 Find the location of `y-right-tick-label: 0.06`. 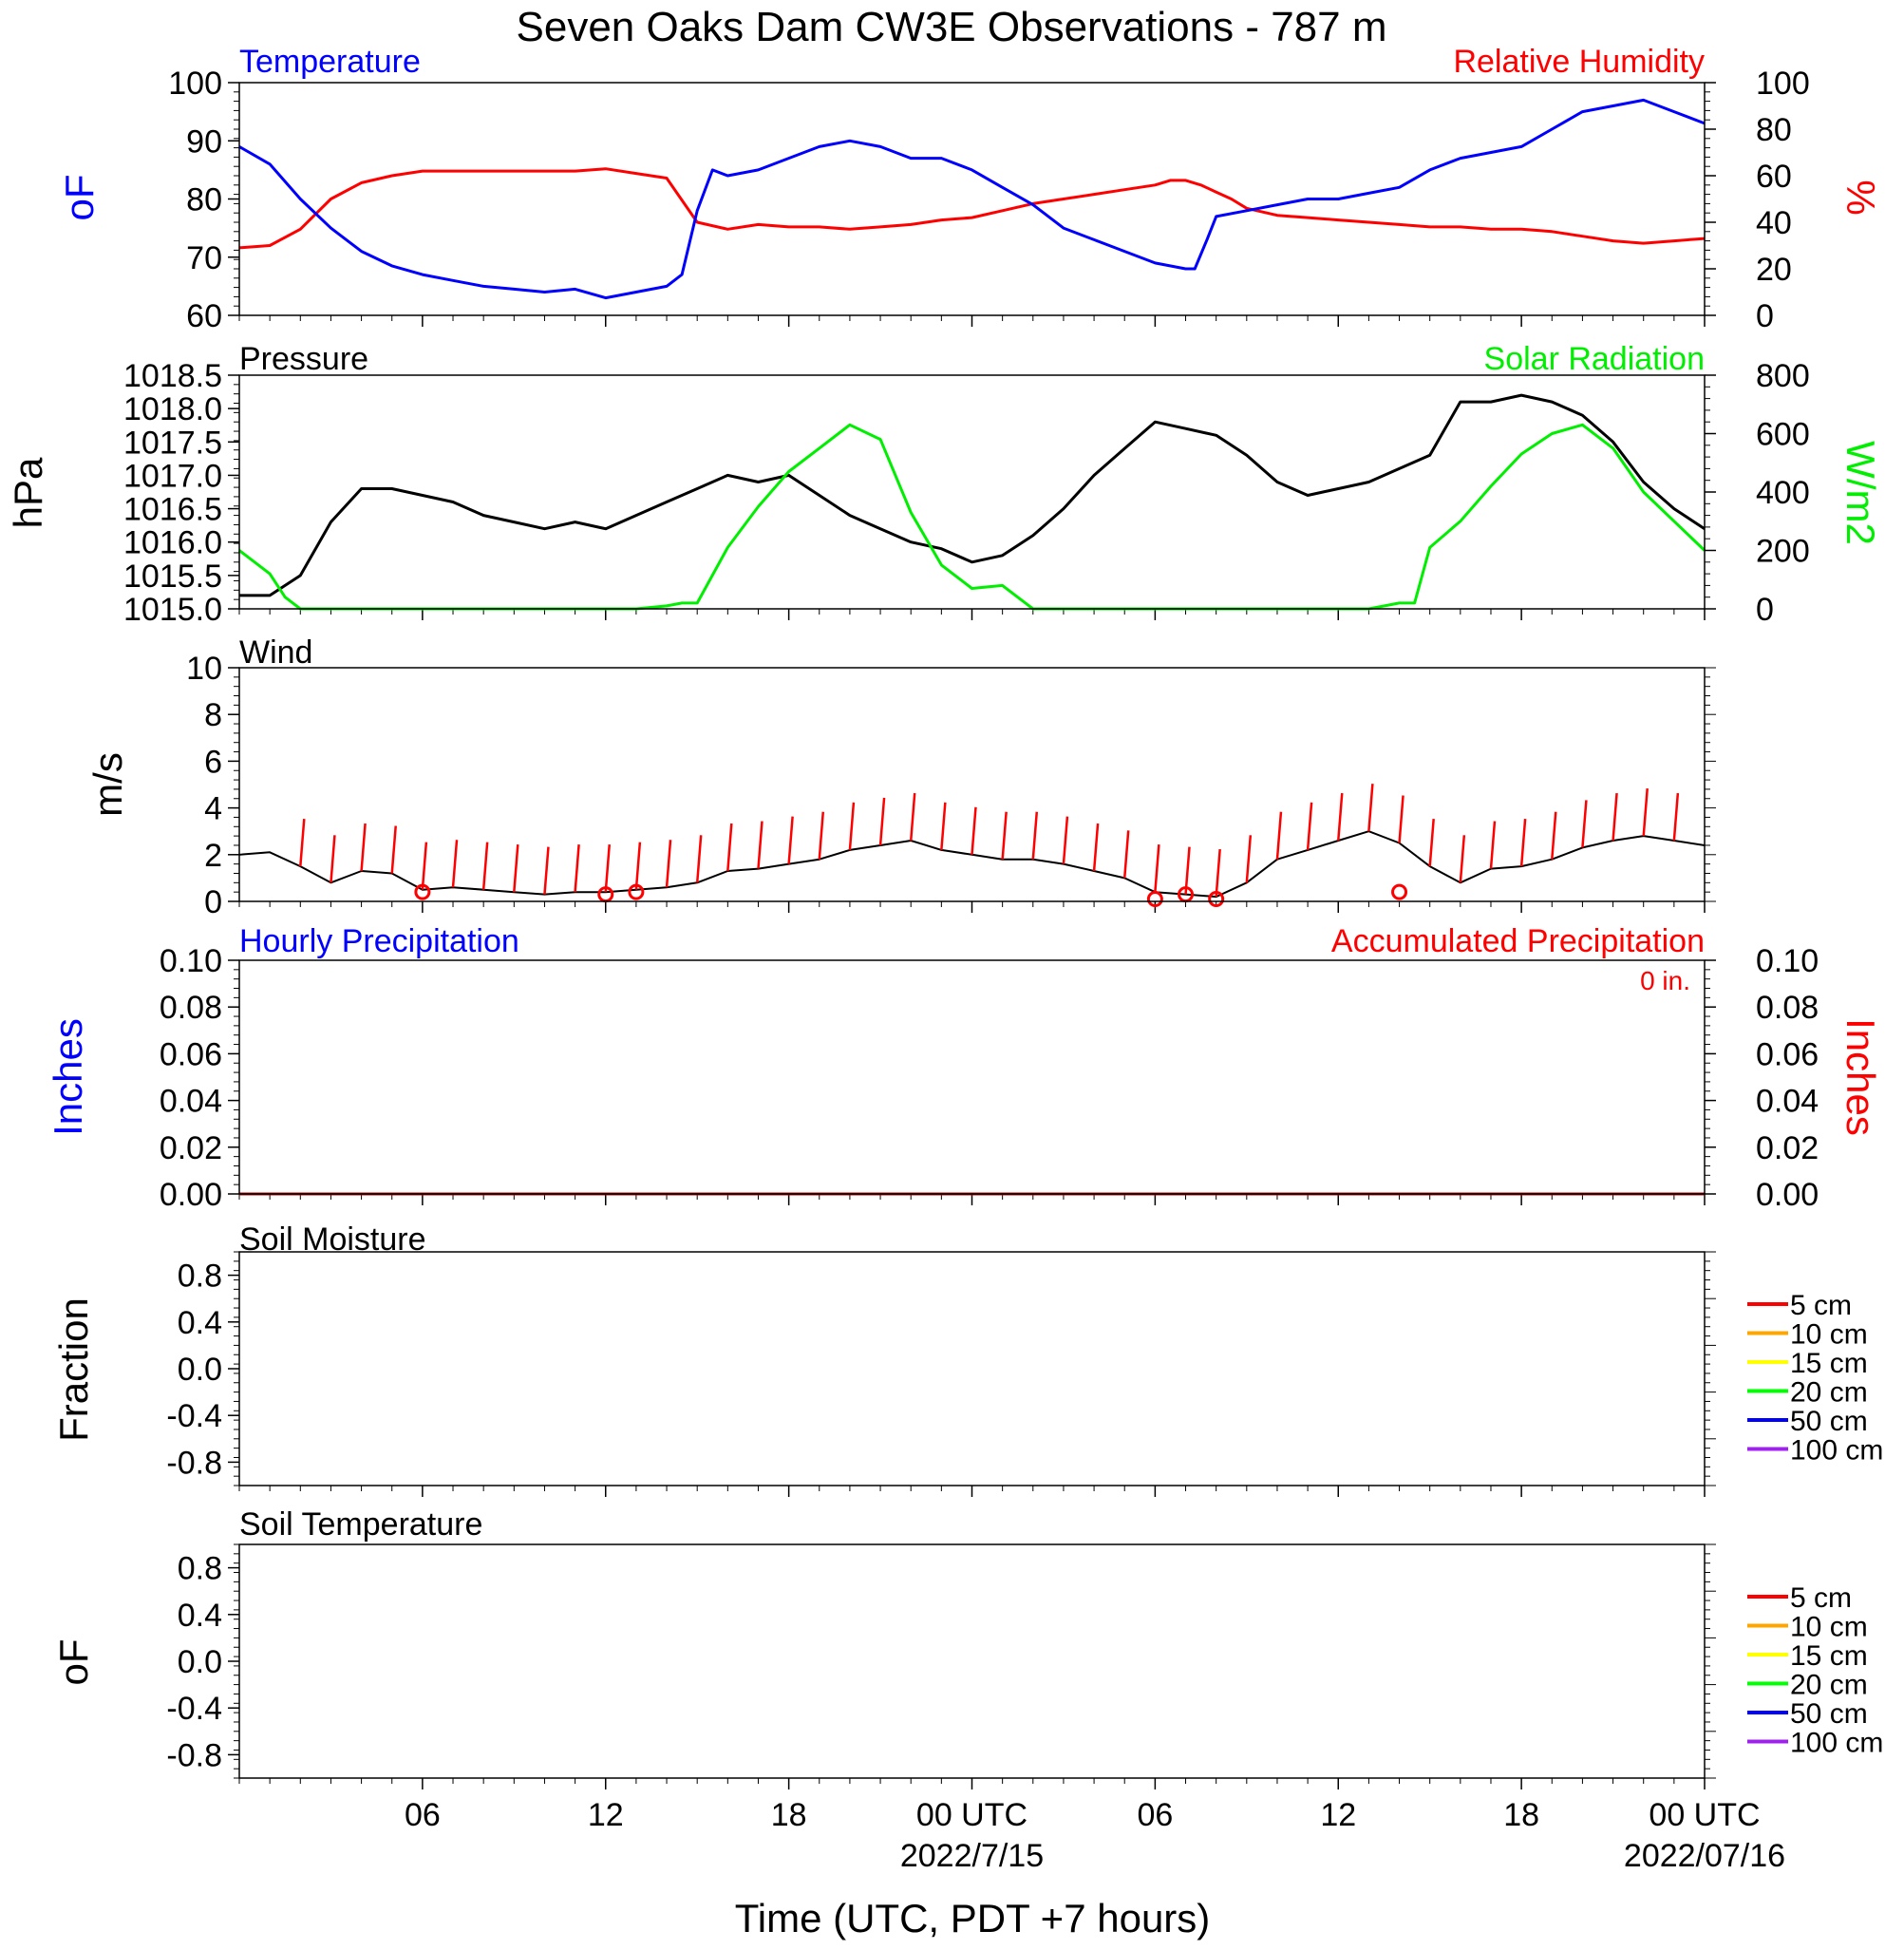

y-right-tick-label: 0.06 is located at coordinates (1788, 1054).